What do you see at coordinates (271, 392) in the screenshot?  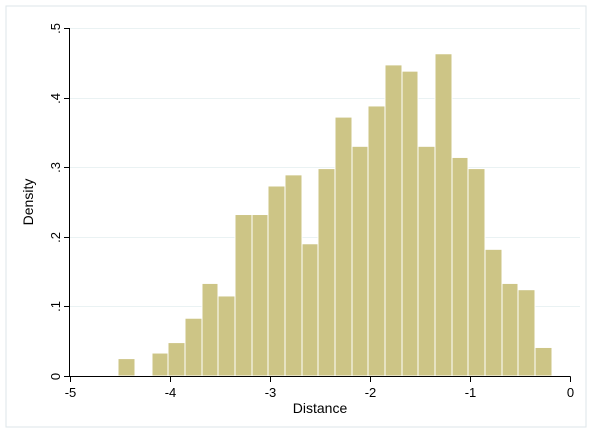 I see `x-tick-label: -3` at bounding box center [271, 392].